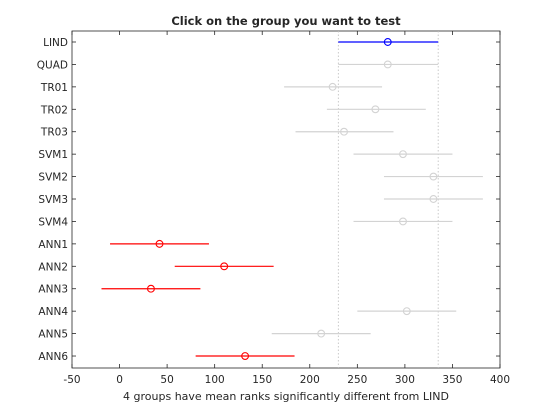 The width and height of the screenshot is (552, 414). Describe the element at coordinates (53, 267) in the screenshot. I see `group-label-ann2: ANN2` at that location.